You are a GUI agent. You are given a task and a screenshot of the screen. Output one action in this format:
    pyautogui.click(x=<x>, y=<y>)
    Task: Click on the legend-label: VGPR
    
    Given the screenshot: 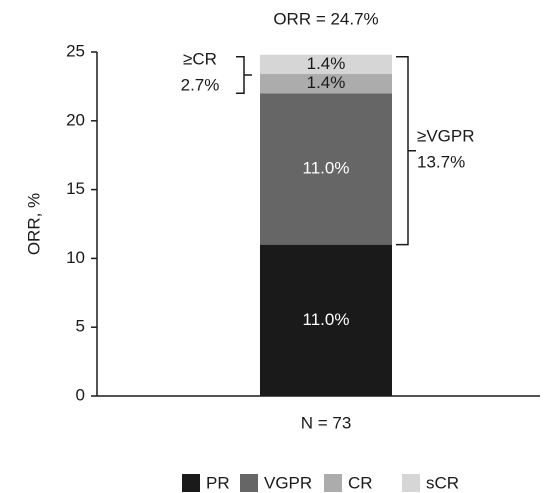 What is the action you would take?
    pyautogui.click(x=288, y=482)
    